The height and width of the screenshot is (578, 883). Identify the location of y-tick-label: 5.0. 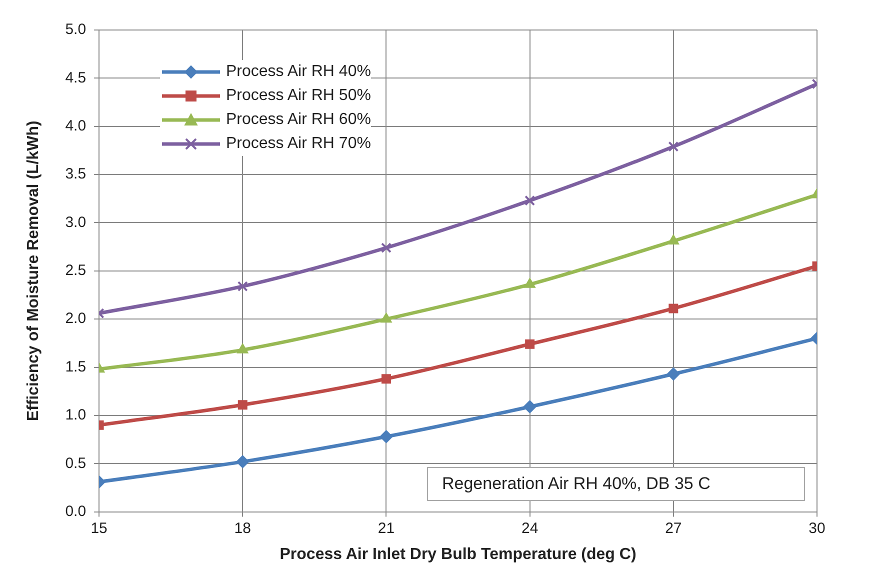
(75, 29).